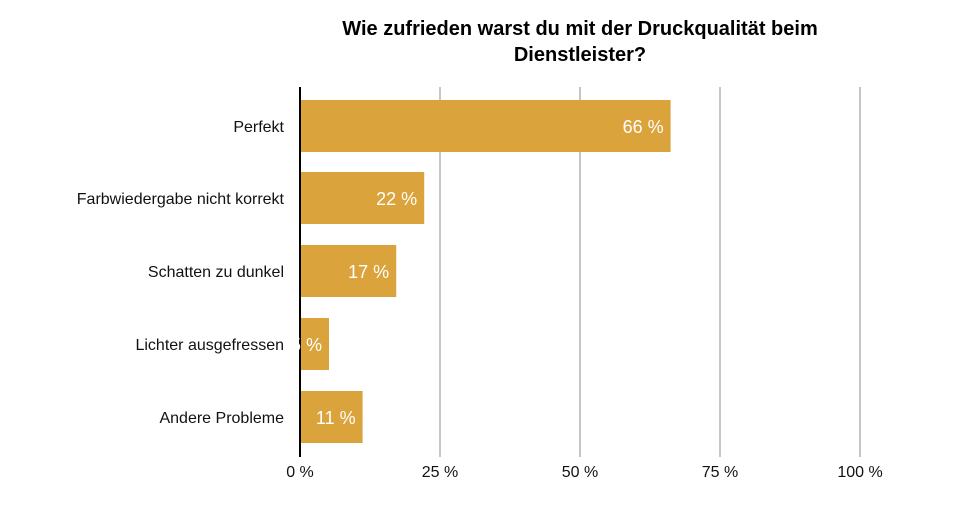  I want to click on category-label: Farbwiedergabe nicht korrekt, so click(181, 199).